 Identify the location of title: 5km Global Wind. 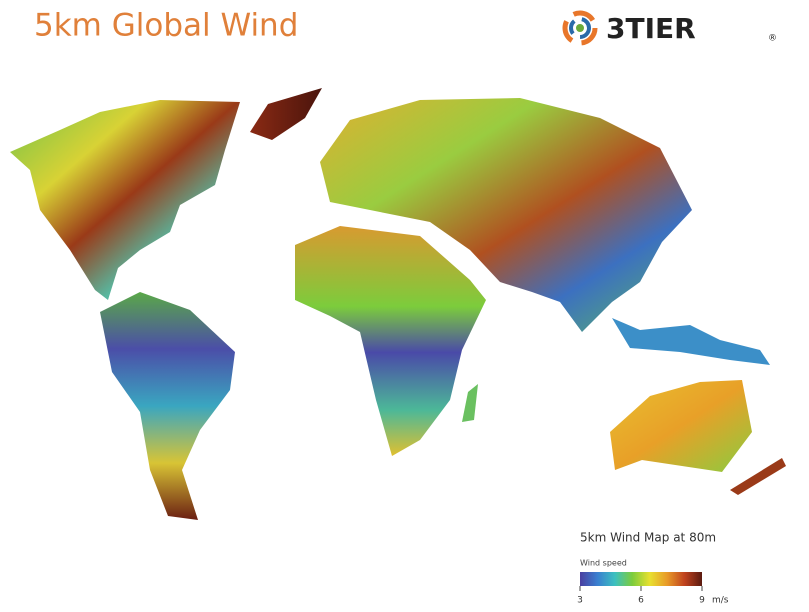
(166, 26).